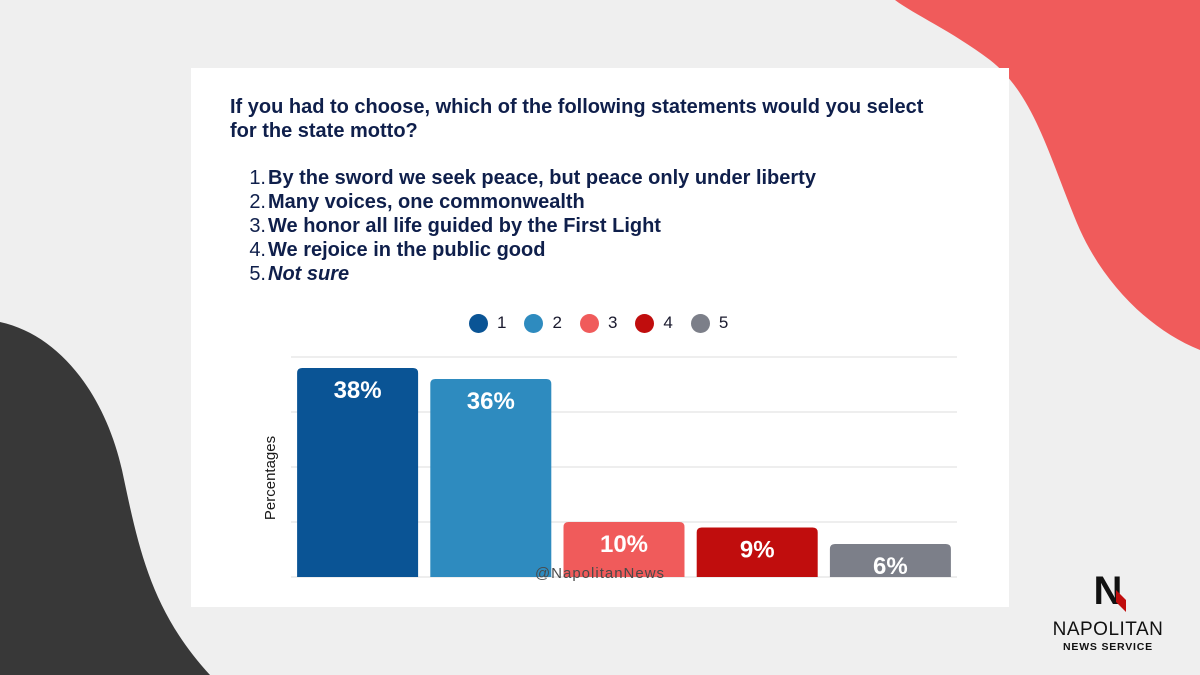  I want to click on legend-item: 5, so click(709, 323).